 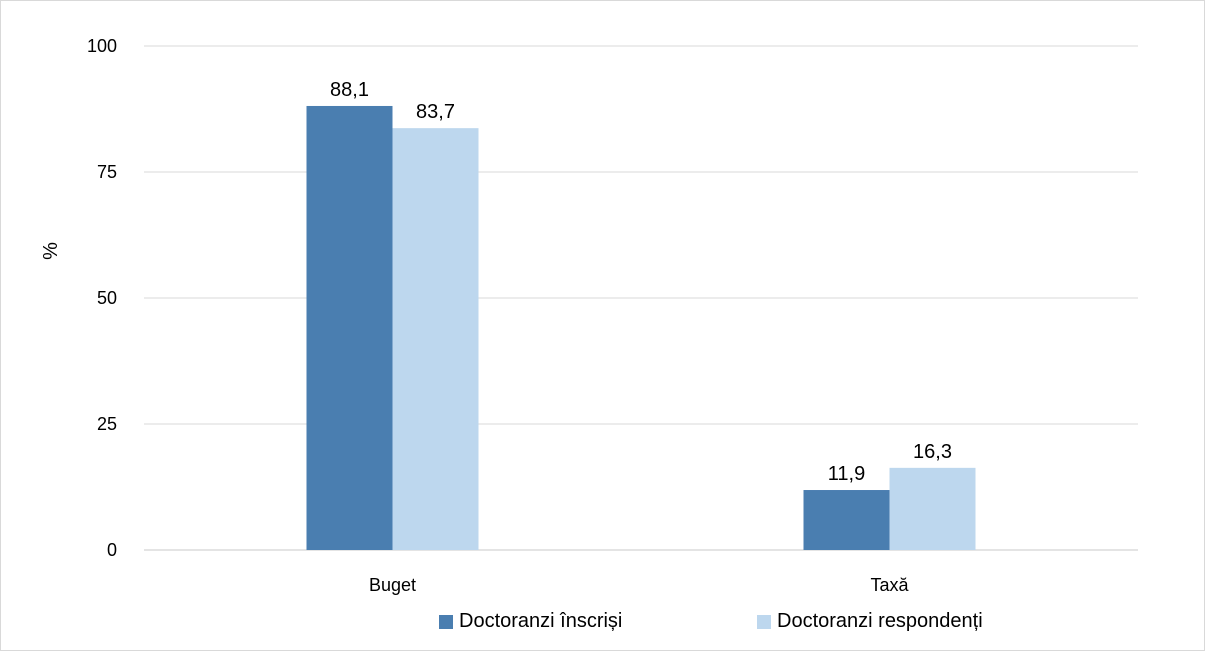 I want to click on legend-label: Doctoranzi respondenți, so click(x=880, y=621).